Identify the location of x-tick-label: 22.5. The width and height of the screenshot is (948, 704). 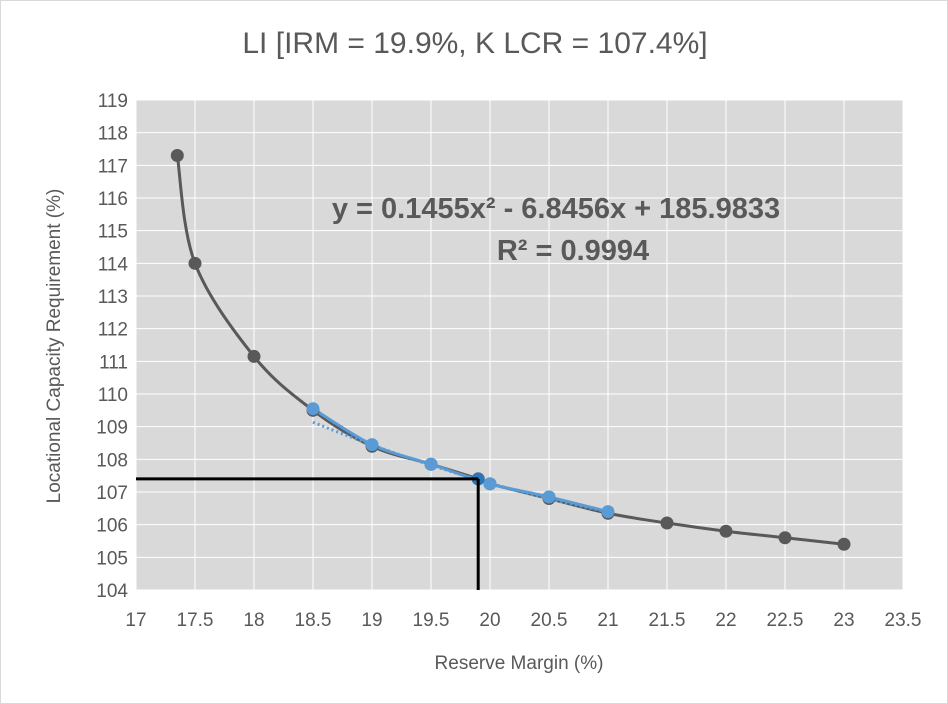
(785, 620).